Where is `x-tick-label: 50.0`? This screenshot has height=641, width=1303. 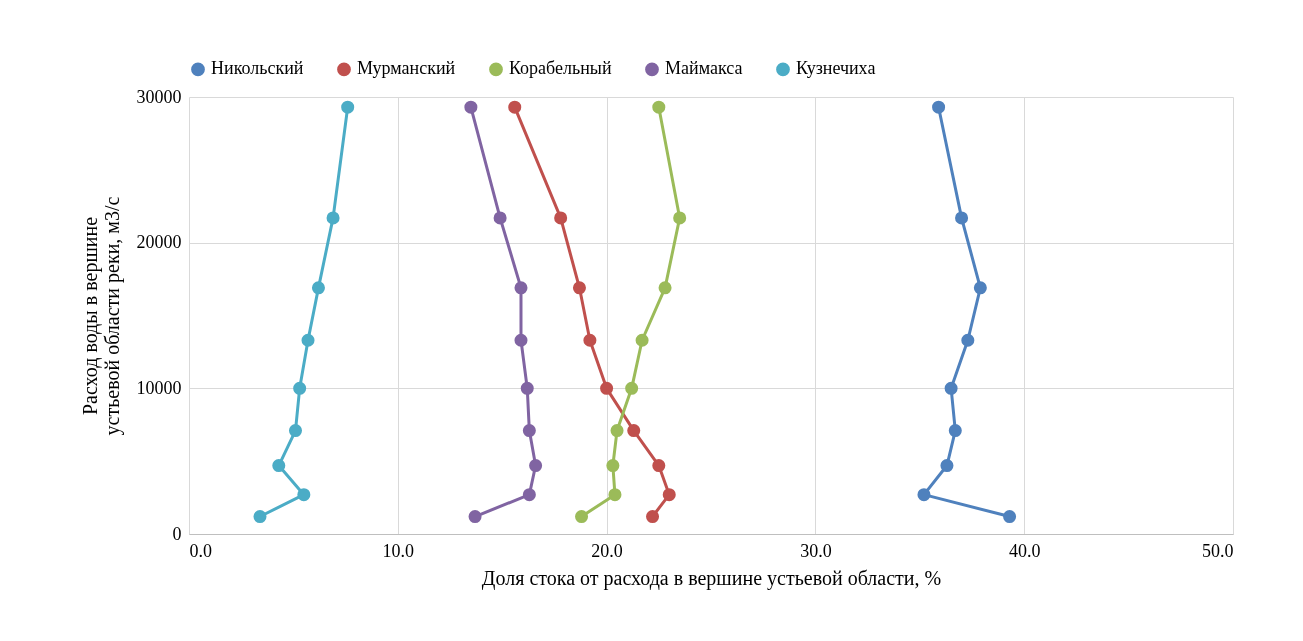
x-tick-label: 50.0 is located at coordinates (1218, 550).